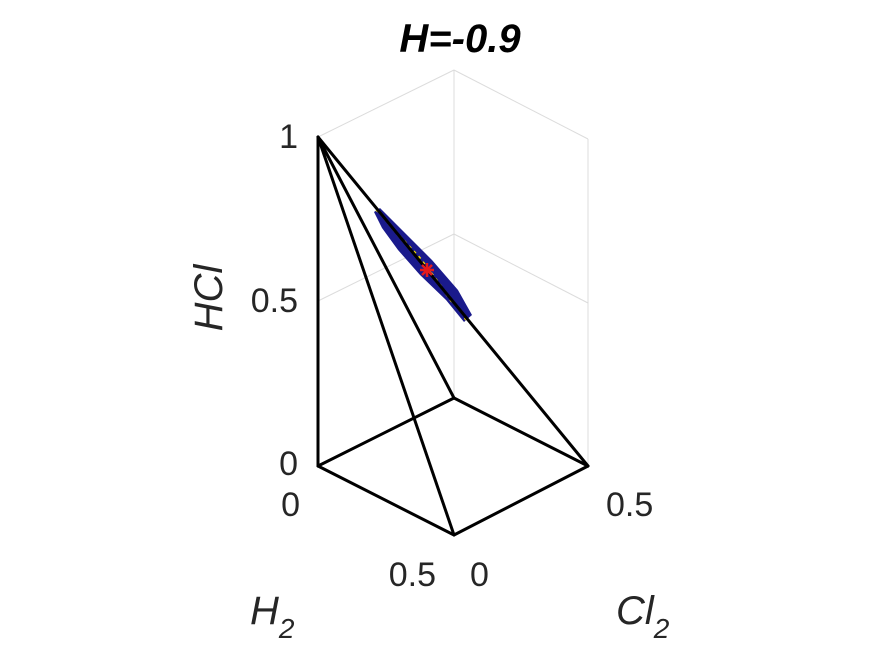  I want to click on x-tick-label: 0, so click(290, 505).